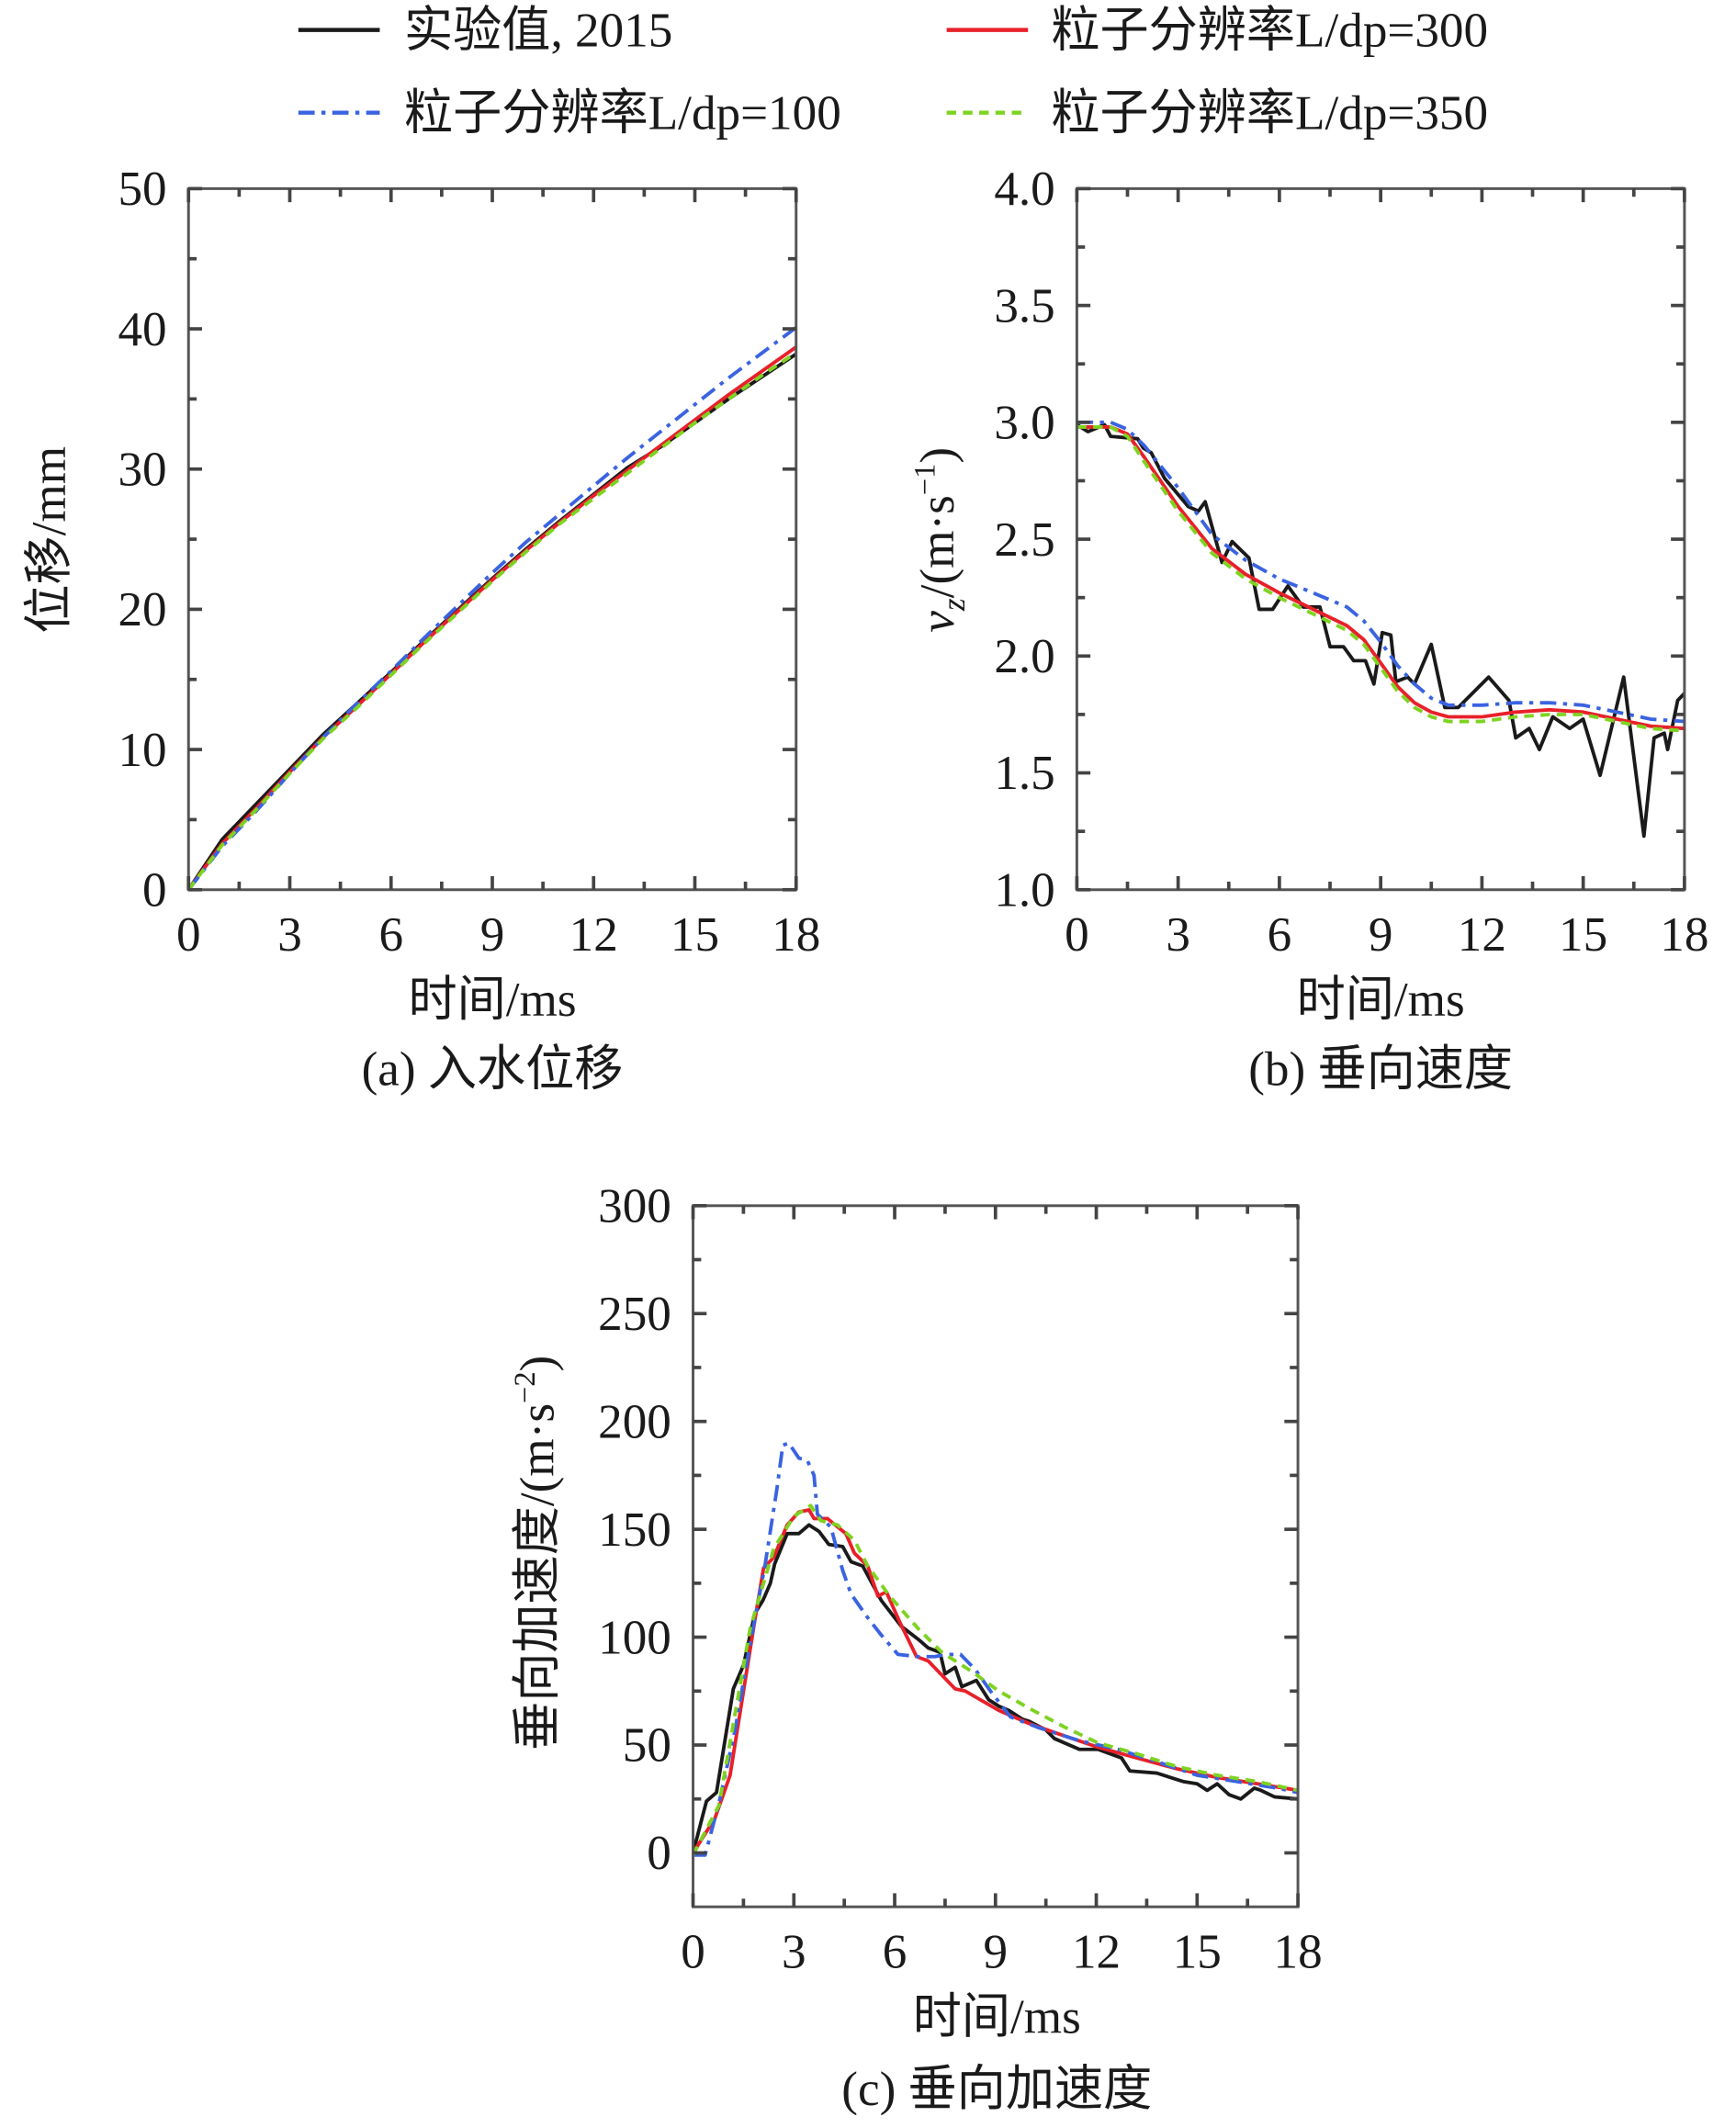 Image resolution: width=1736 pixels, height=2128 pixels. What do you see at coordinates (49, 540) in the screenshot?
I see `y-axis-label-a: 位移/mm` at bounding box center [49, 540].